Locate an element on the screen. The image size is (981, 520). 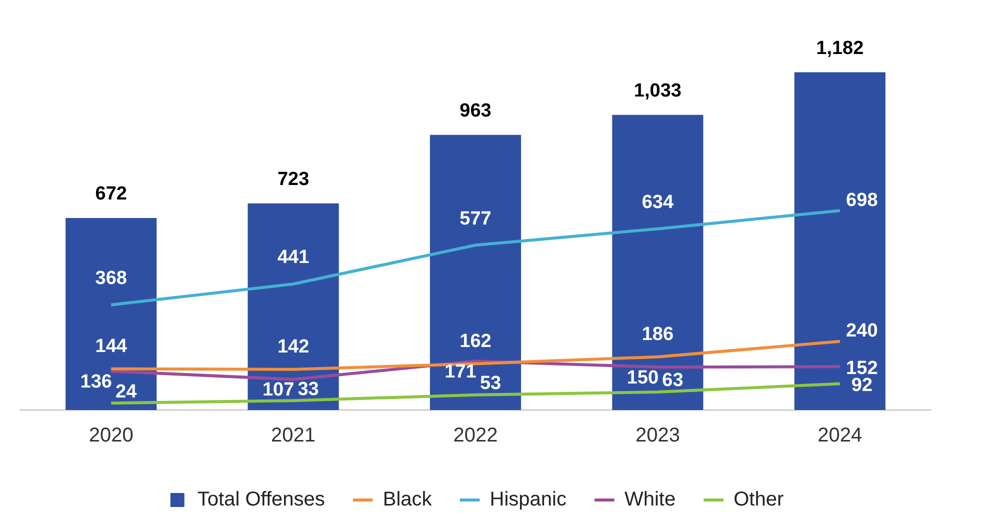
legend-label: White is located at coordinates (650, 499).